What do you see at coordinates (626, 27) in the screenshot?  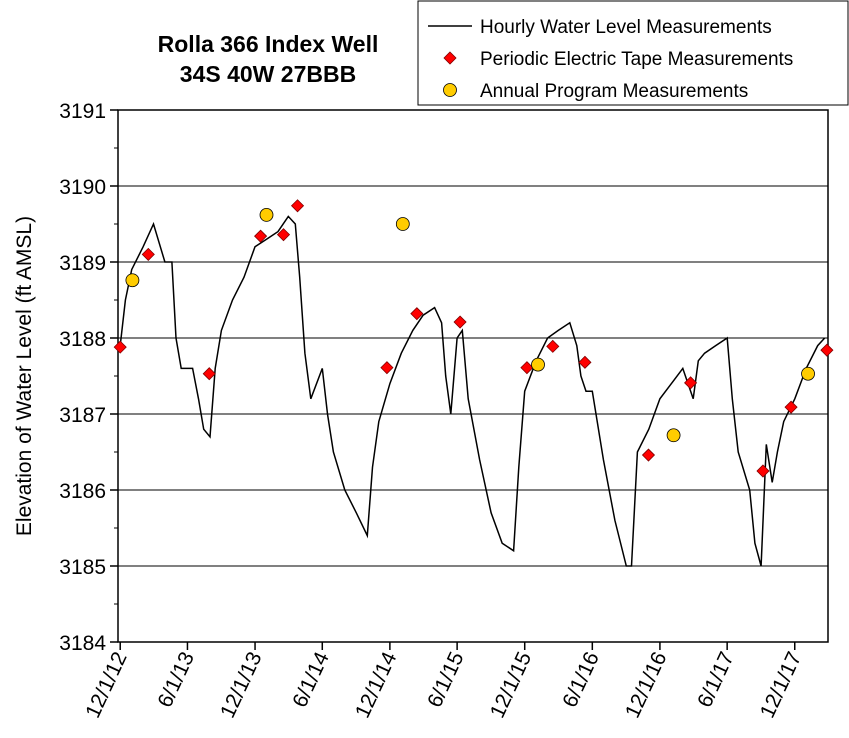 I see `legend-label: Hourly Water Level Measurements` at bounding box center [626, 27].